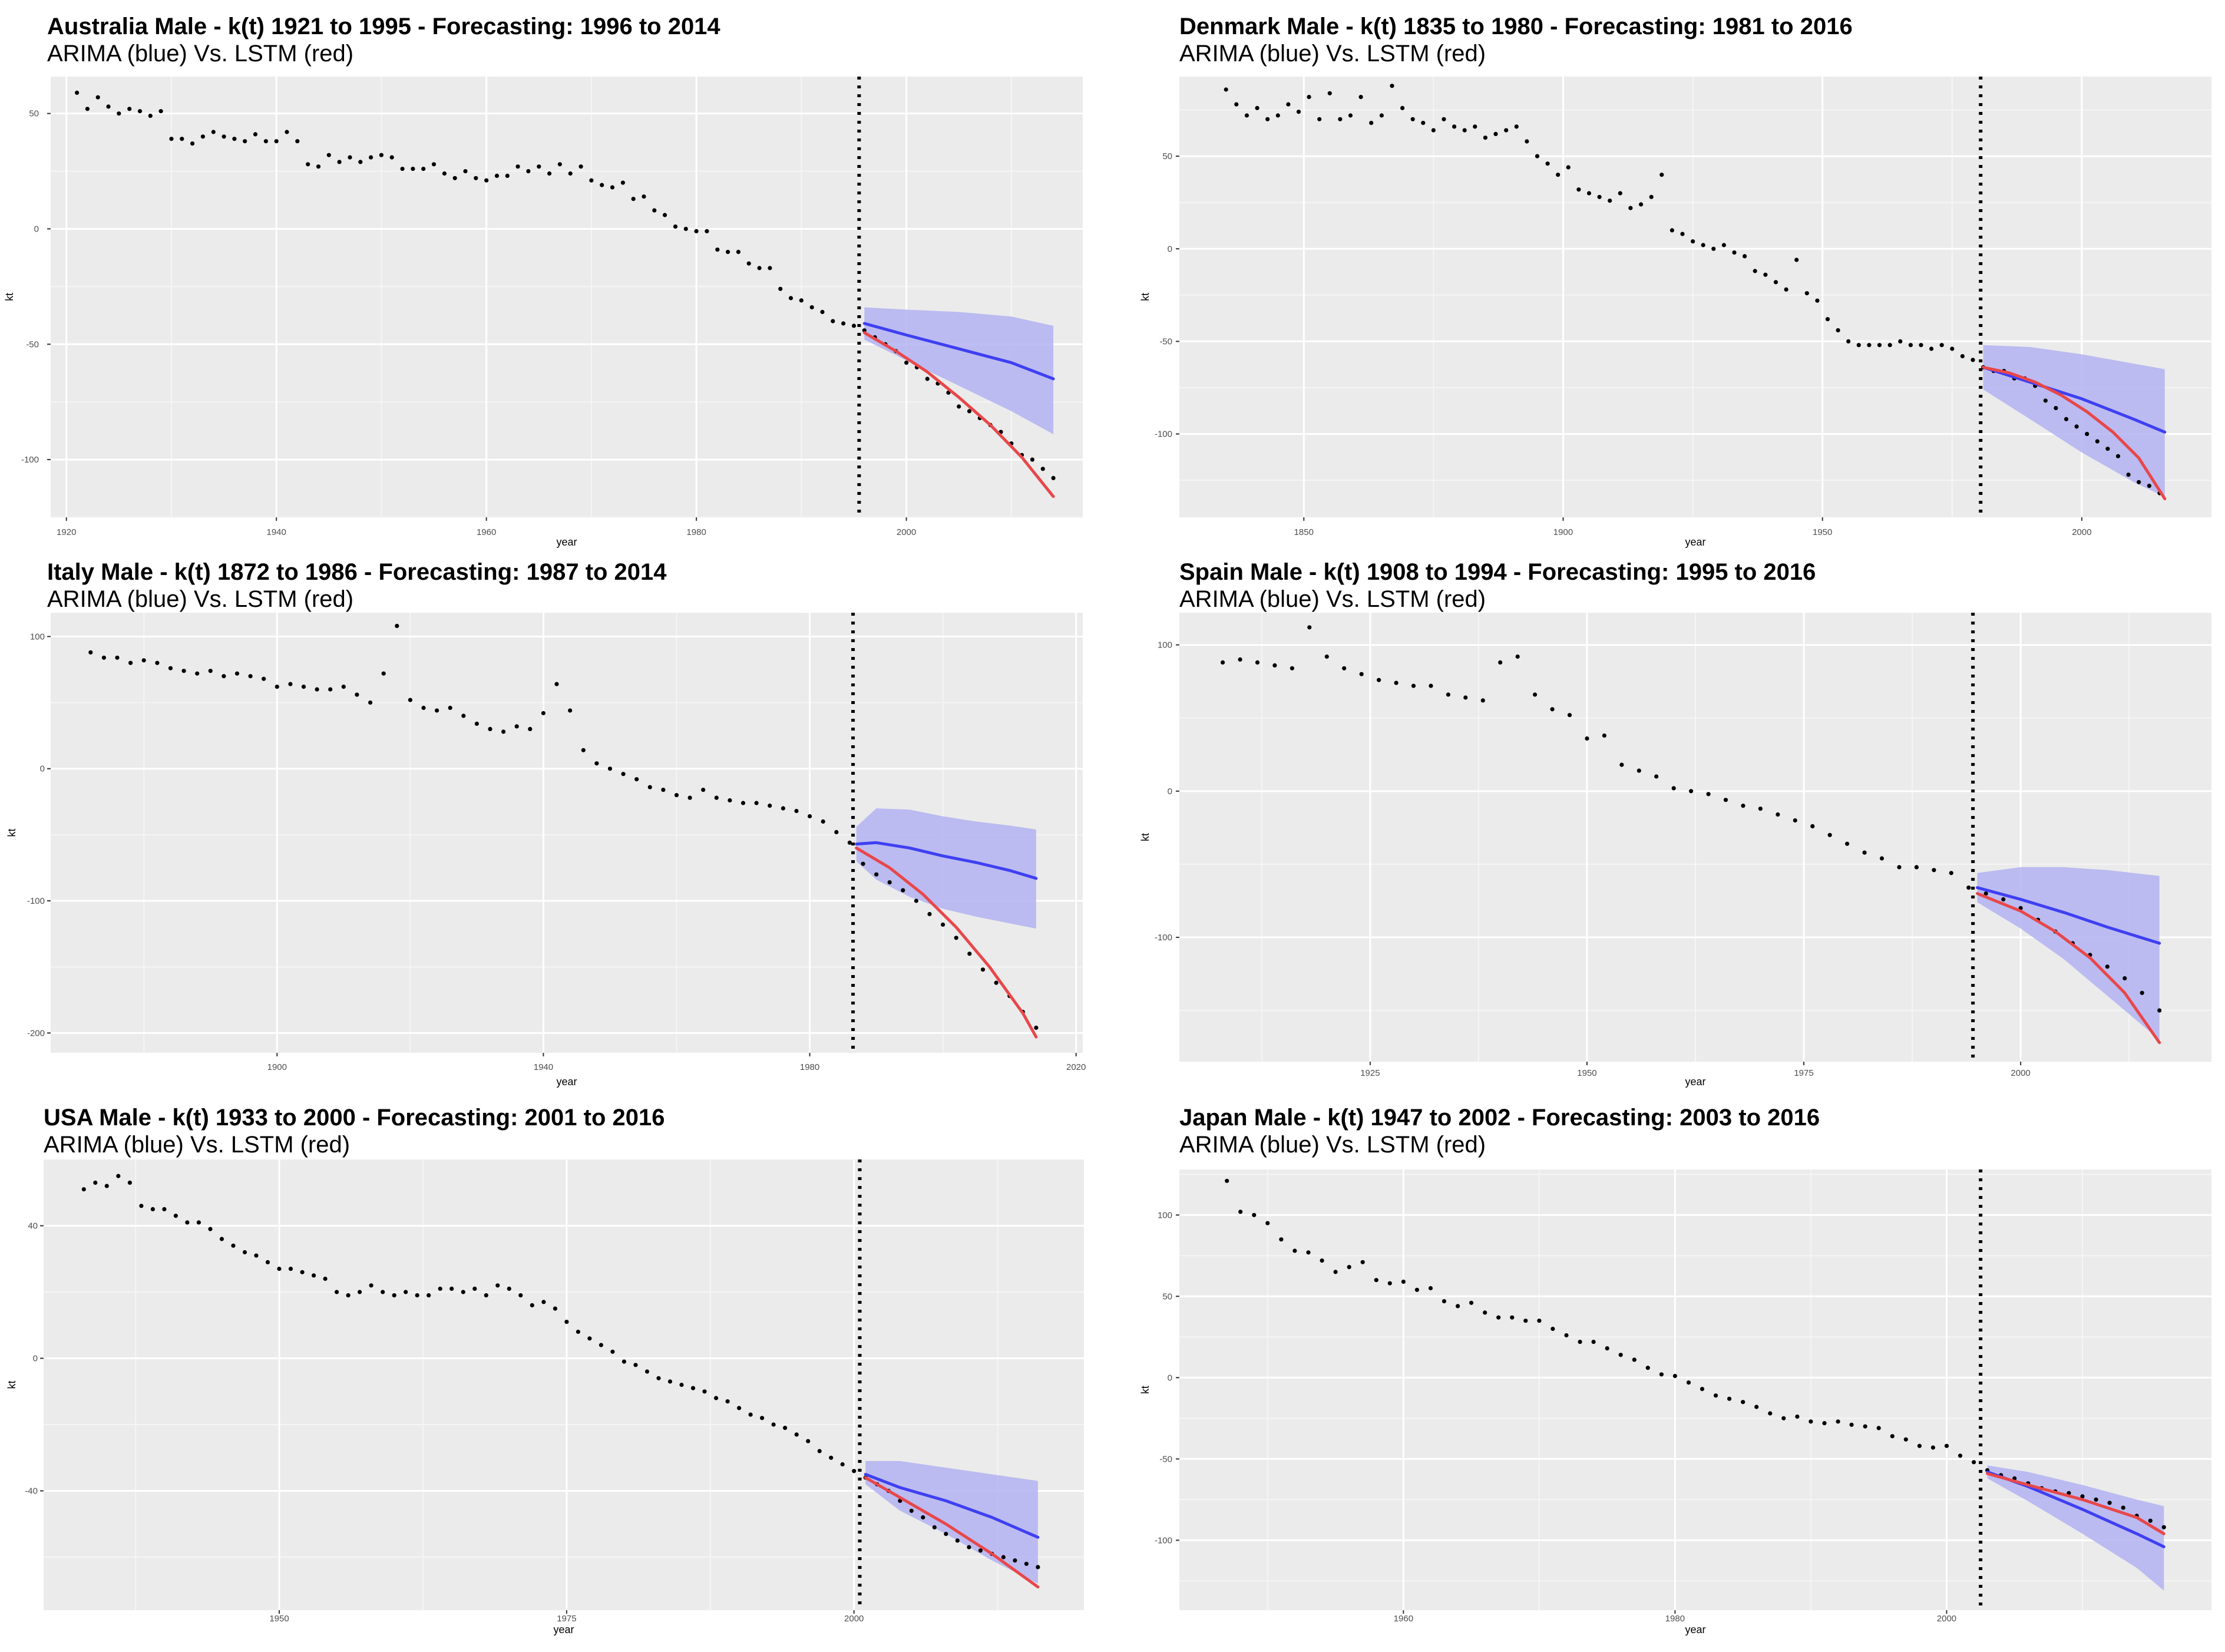  I want to click on arima-confidence-band, so click(951, 1522).